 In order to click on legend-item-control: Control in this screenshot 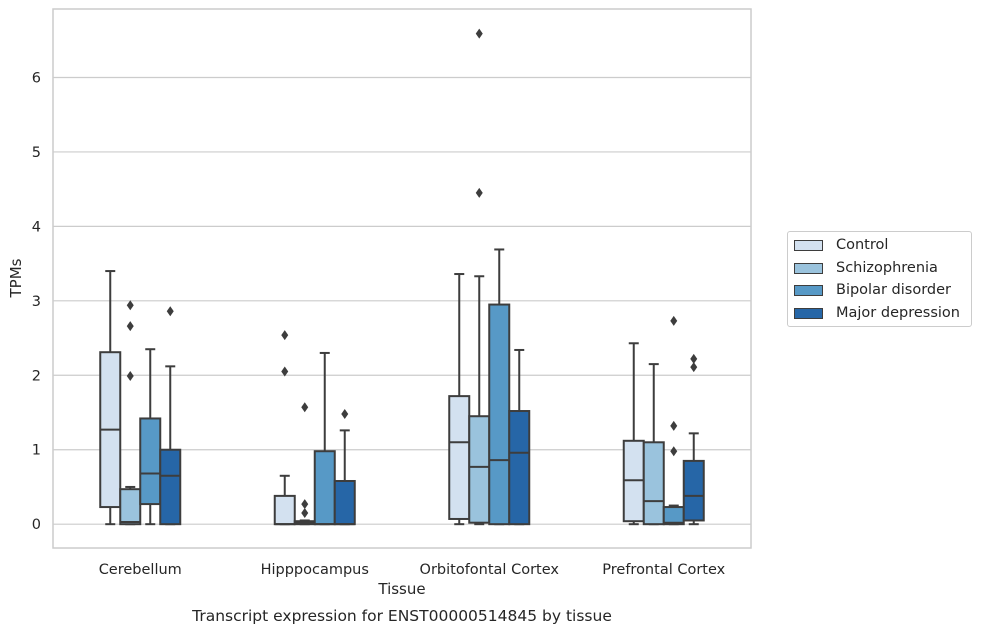, I will do `click(841, 245)`.